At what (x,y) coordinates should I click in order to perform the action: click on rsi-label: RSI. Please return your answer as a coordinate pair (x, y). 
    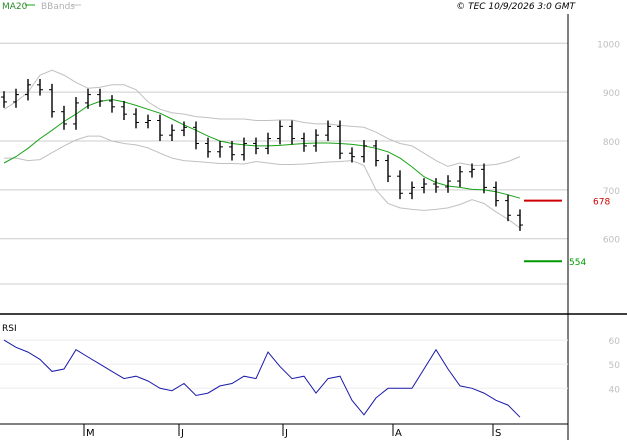
    Looking at the image, I should click on (9, 329).